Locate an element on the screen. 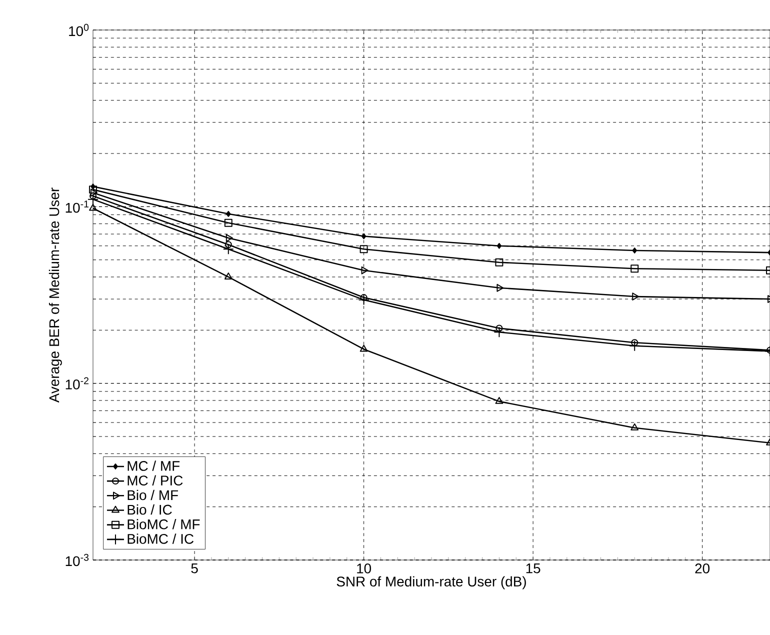 Image resolution: width=770 pixels, height=635 pixels. y-tick-label: 10$^{0}$ is located at coordinates (79, 30).